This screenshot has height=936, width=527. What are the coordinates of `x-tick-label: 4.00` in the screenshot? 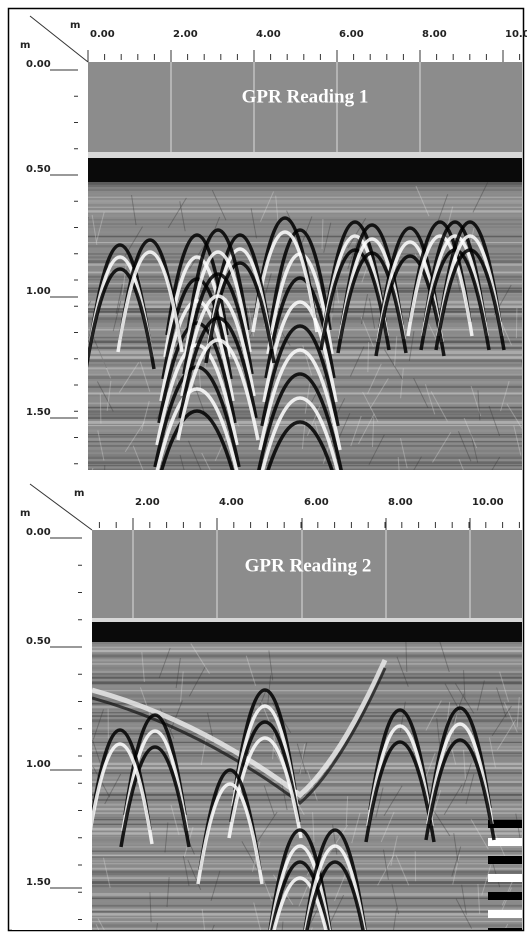 It's located at (231, 502).